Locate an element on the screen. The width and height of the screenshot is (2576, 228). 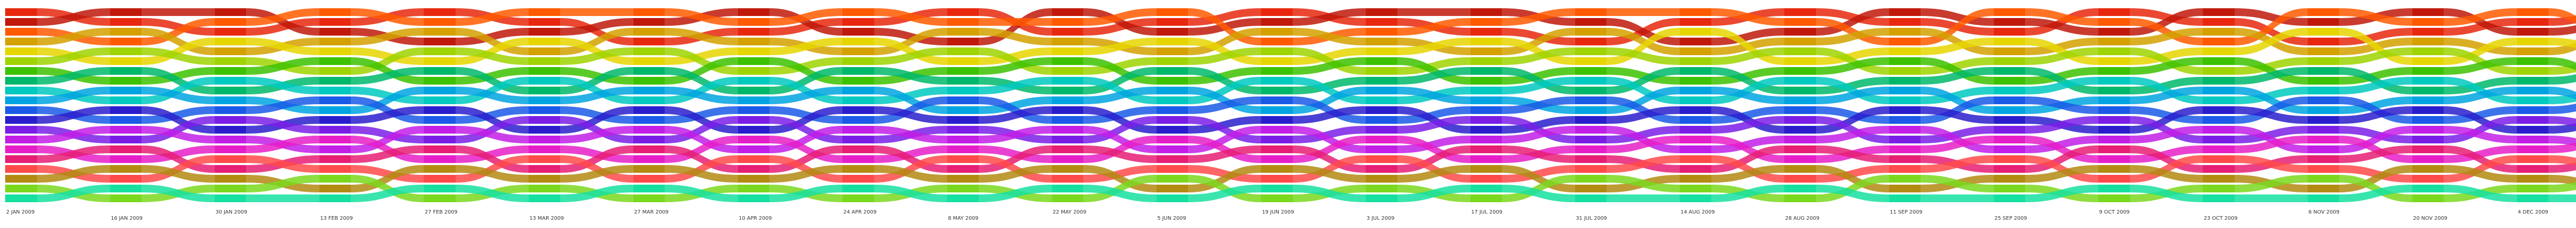
x-tick-label: 28 AUG 2009 is located at coordinates (1802, 218).